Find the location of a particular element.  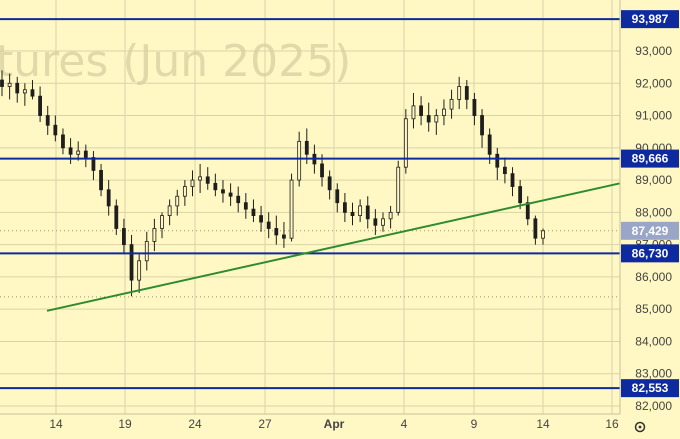

x-tick-label: 19 is located at coordinates (125, 424).